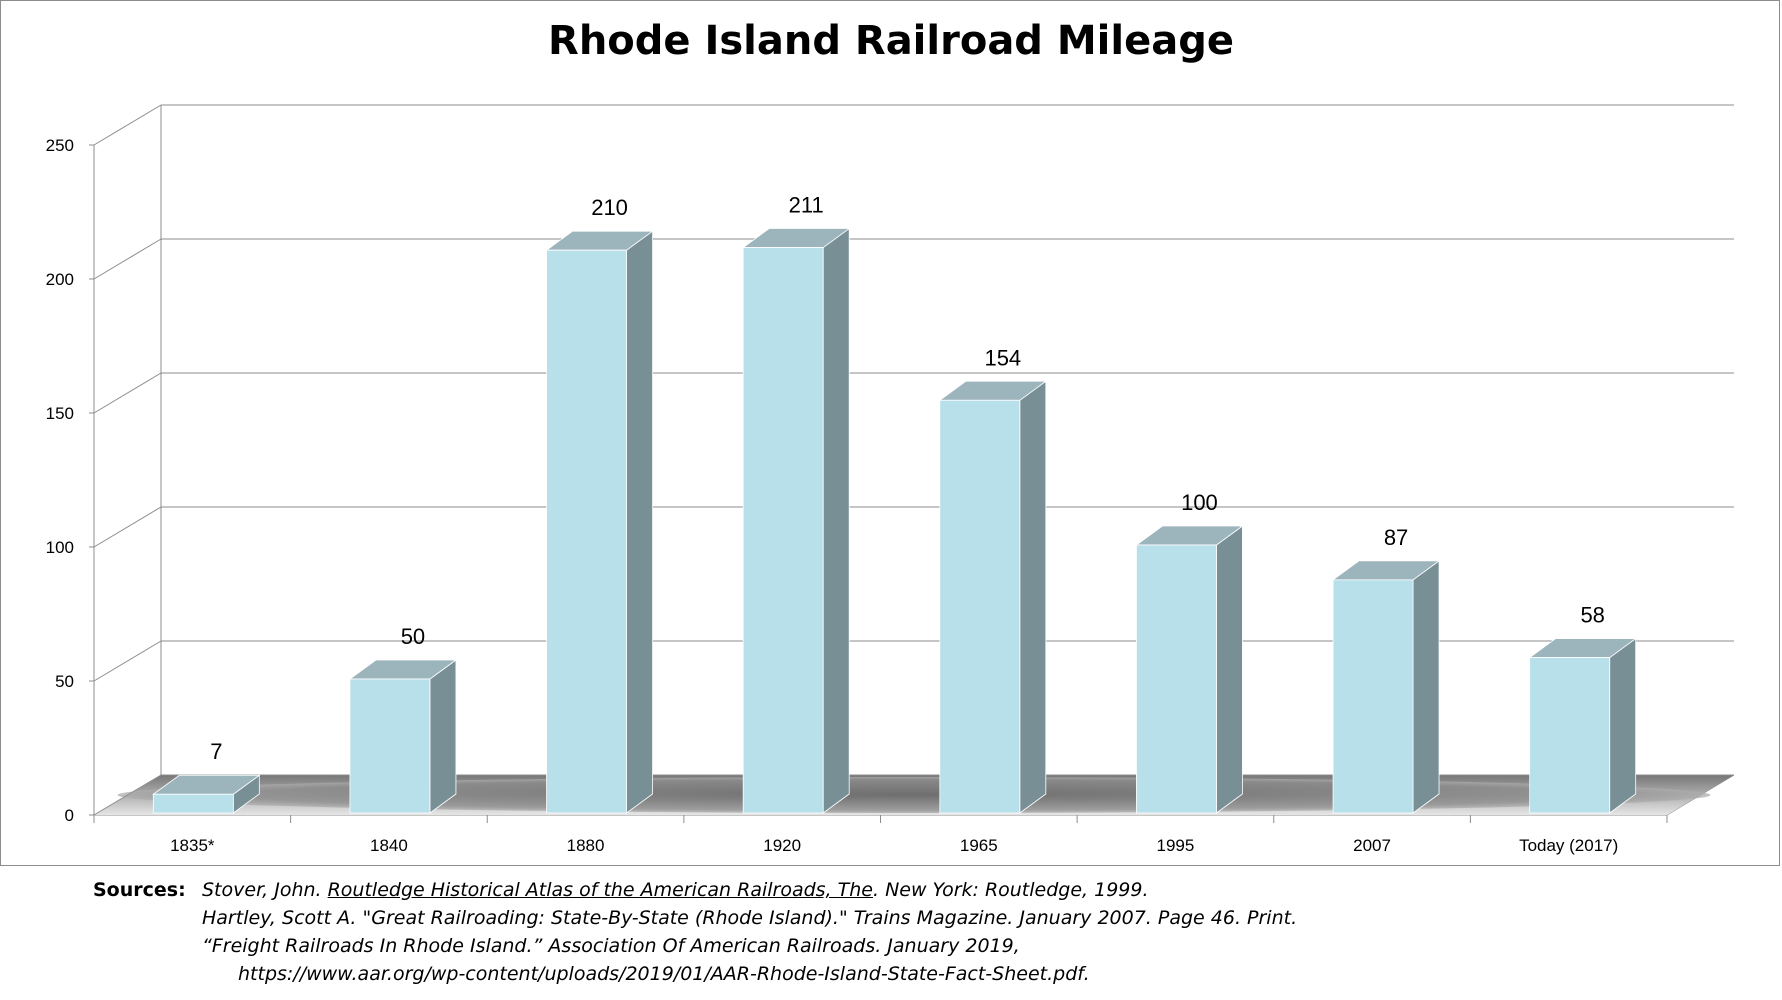 This screenshot has height=1000, width=1782. I want to click on x-tick-label: 1835*, so click(192, 845).